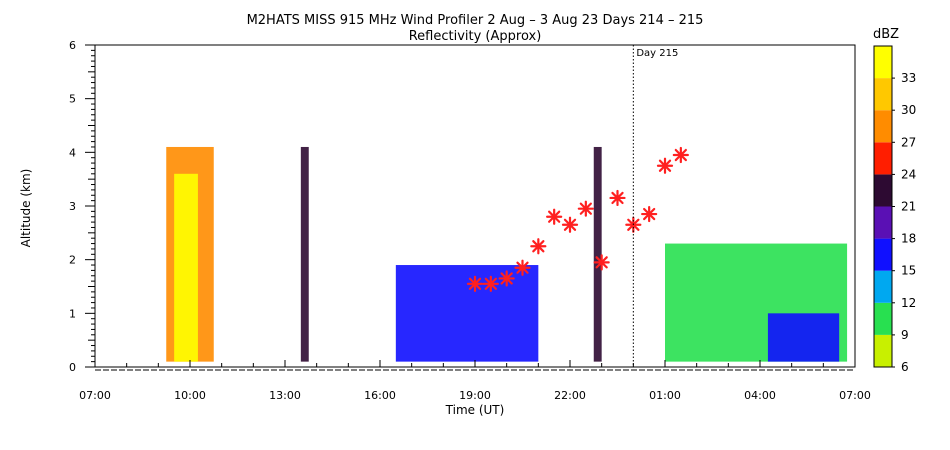  Describe the element at coordinates (72, 313) in the screenshot. I see `y-tick-label: 1` at that location.